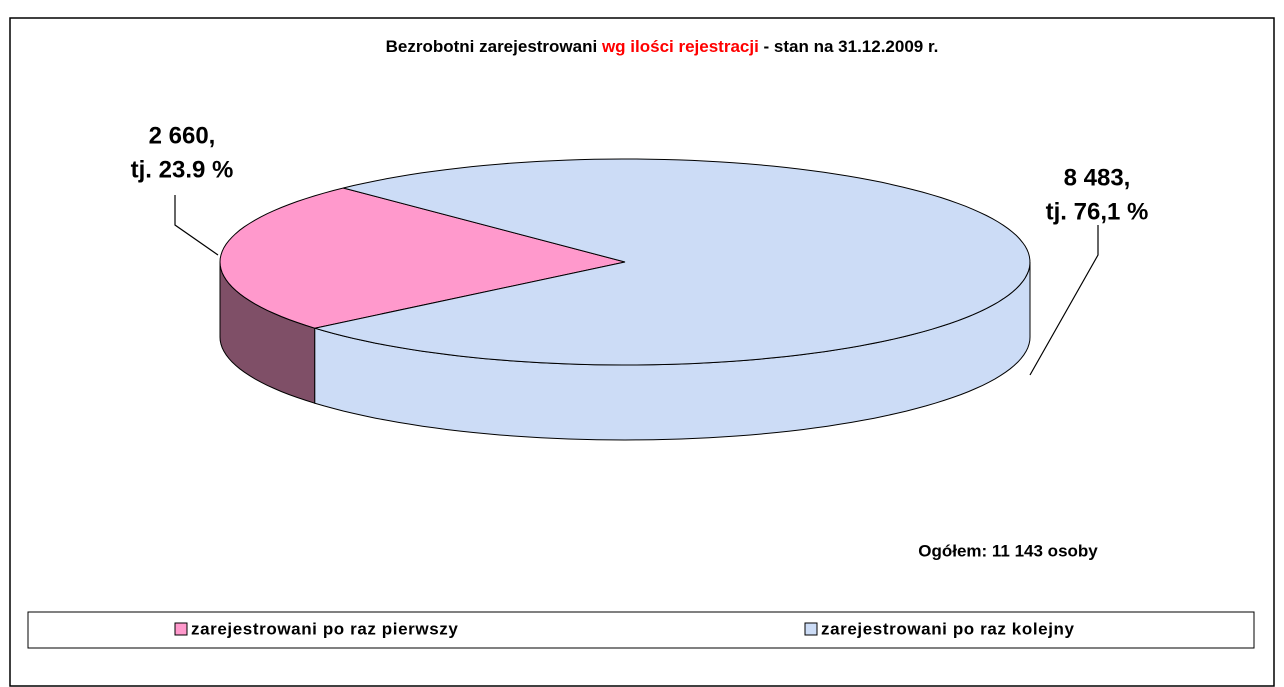 This screenshot has width=1284, height=687. I want to click on legend, so click(641, 630).